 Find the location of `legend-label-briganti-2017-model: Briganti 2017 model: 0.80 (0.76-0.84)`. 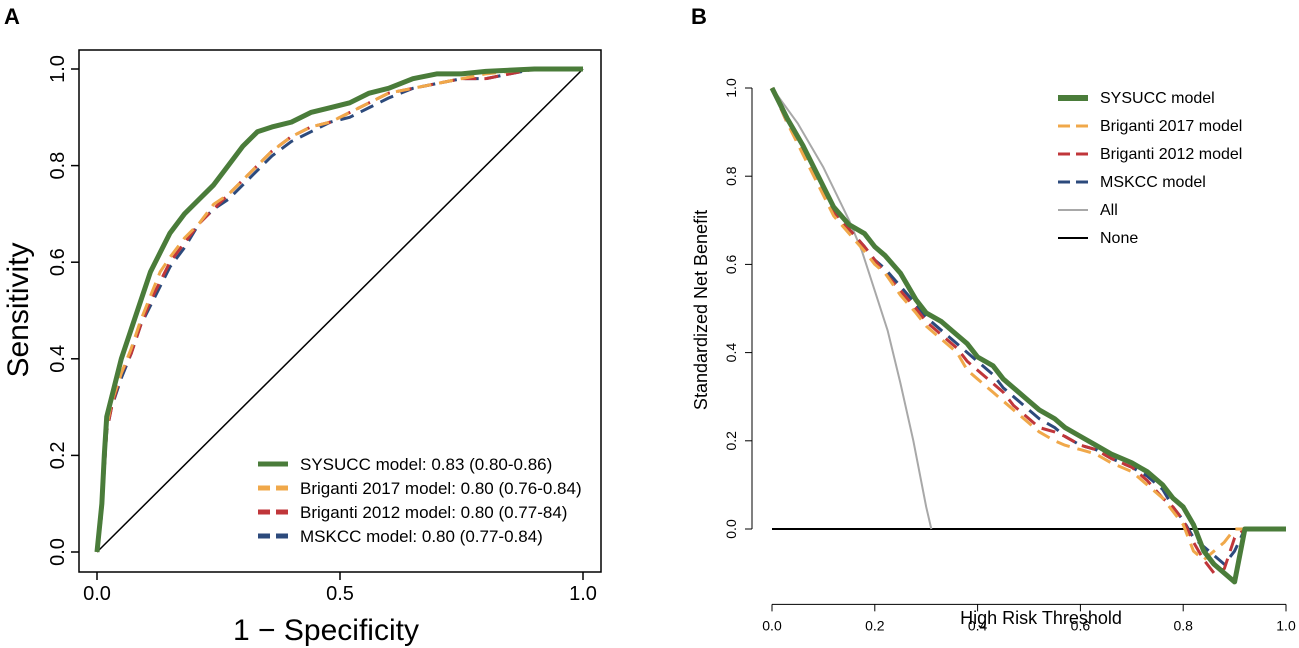

legend-label-briganti-2017-model: Briganti 2017 model: 0.80 (0.76-0.84) is located at coordinates (441, 488).